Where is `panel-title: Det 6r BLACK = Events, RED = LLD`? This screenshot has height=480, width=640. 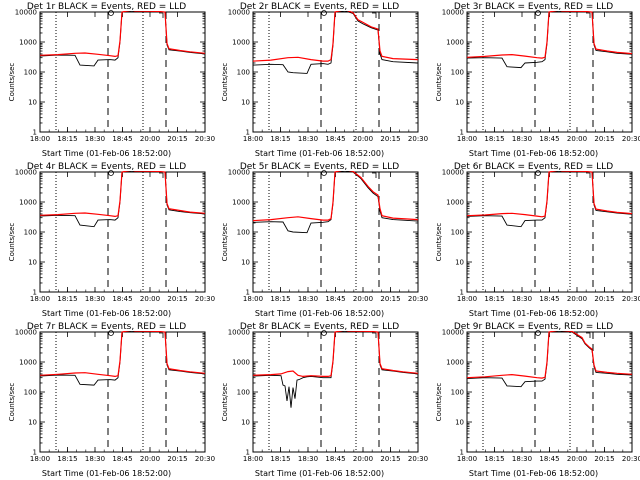
panel-title: Det 6r BLACK = Events, RED = LLD is located at coordinates (533, 167).